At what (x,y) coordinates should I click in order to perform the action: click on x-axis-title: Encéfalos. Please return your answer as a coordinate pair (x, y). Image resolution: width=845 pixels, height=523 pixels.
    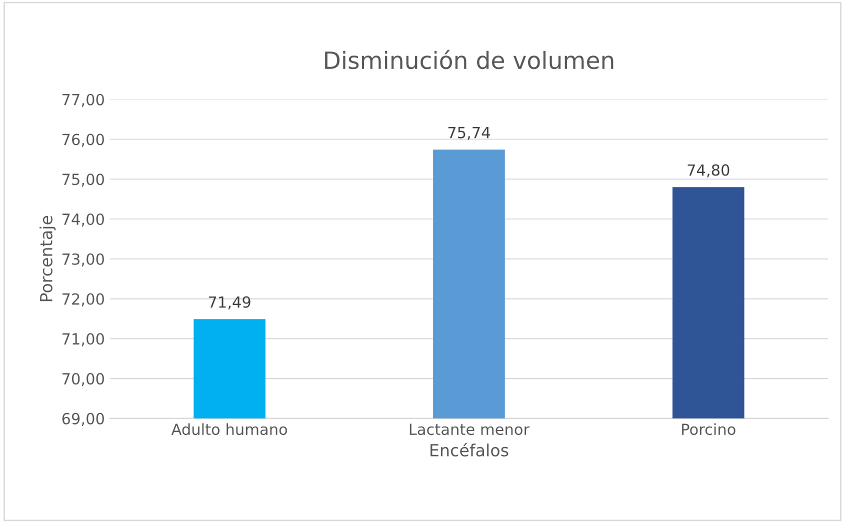
    Looking at the image, I should click on (469, 449).